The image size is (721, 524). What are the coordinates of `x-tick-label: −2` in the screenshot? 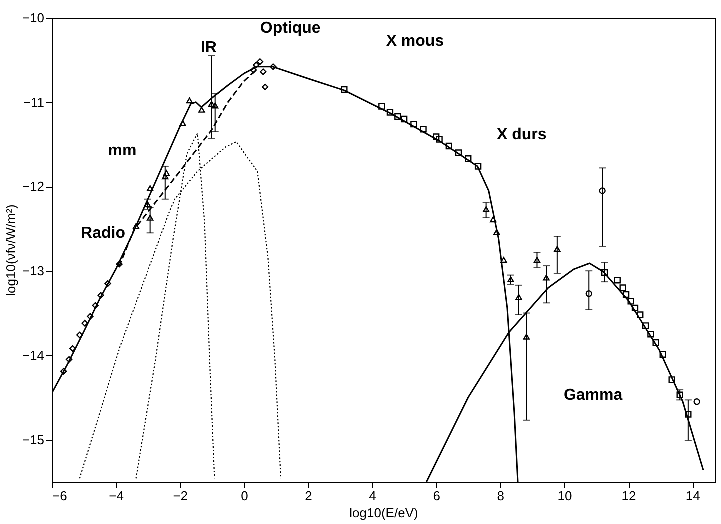 It's located at (180, 496).